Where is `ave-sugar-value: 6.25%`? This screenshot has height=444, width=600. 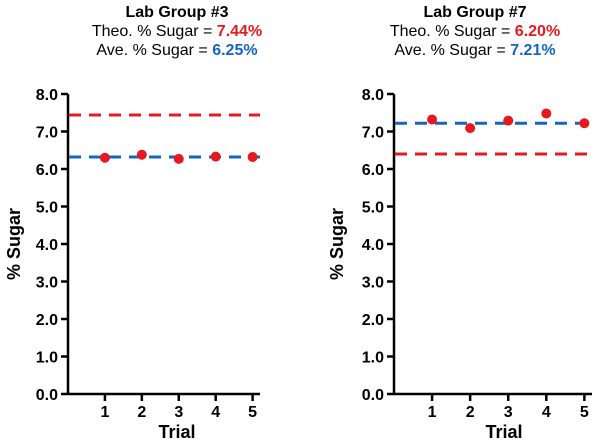 ave-sugar-value: 6.25% is located at coordinates (235, 50).